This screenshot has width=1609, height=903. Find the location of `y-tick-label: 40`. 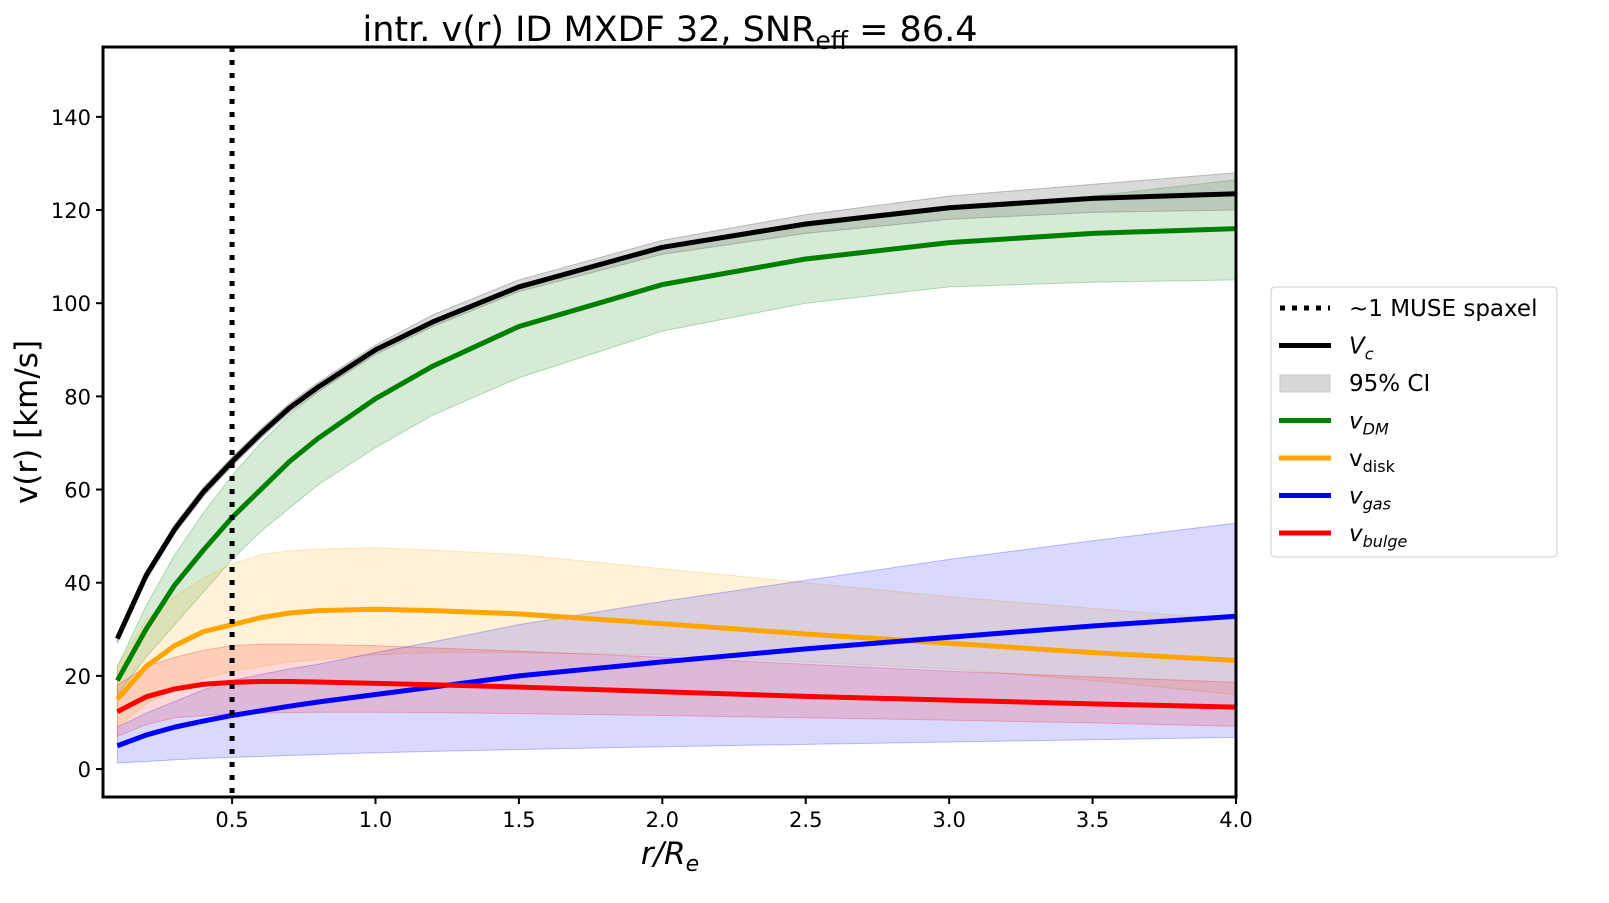

y-tick-label: 40 is located at coordinates (77, 584).